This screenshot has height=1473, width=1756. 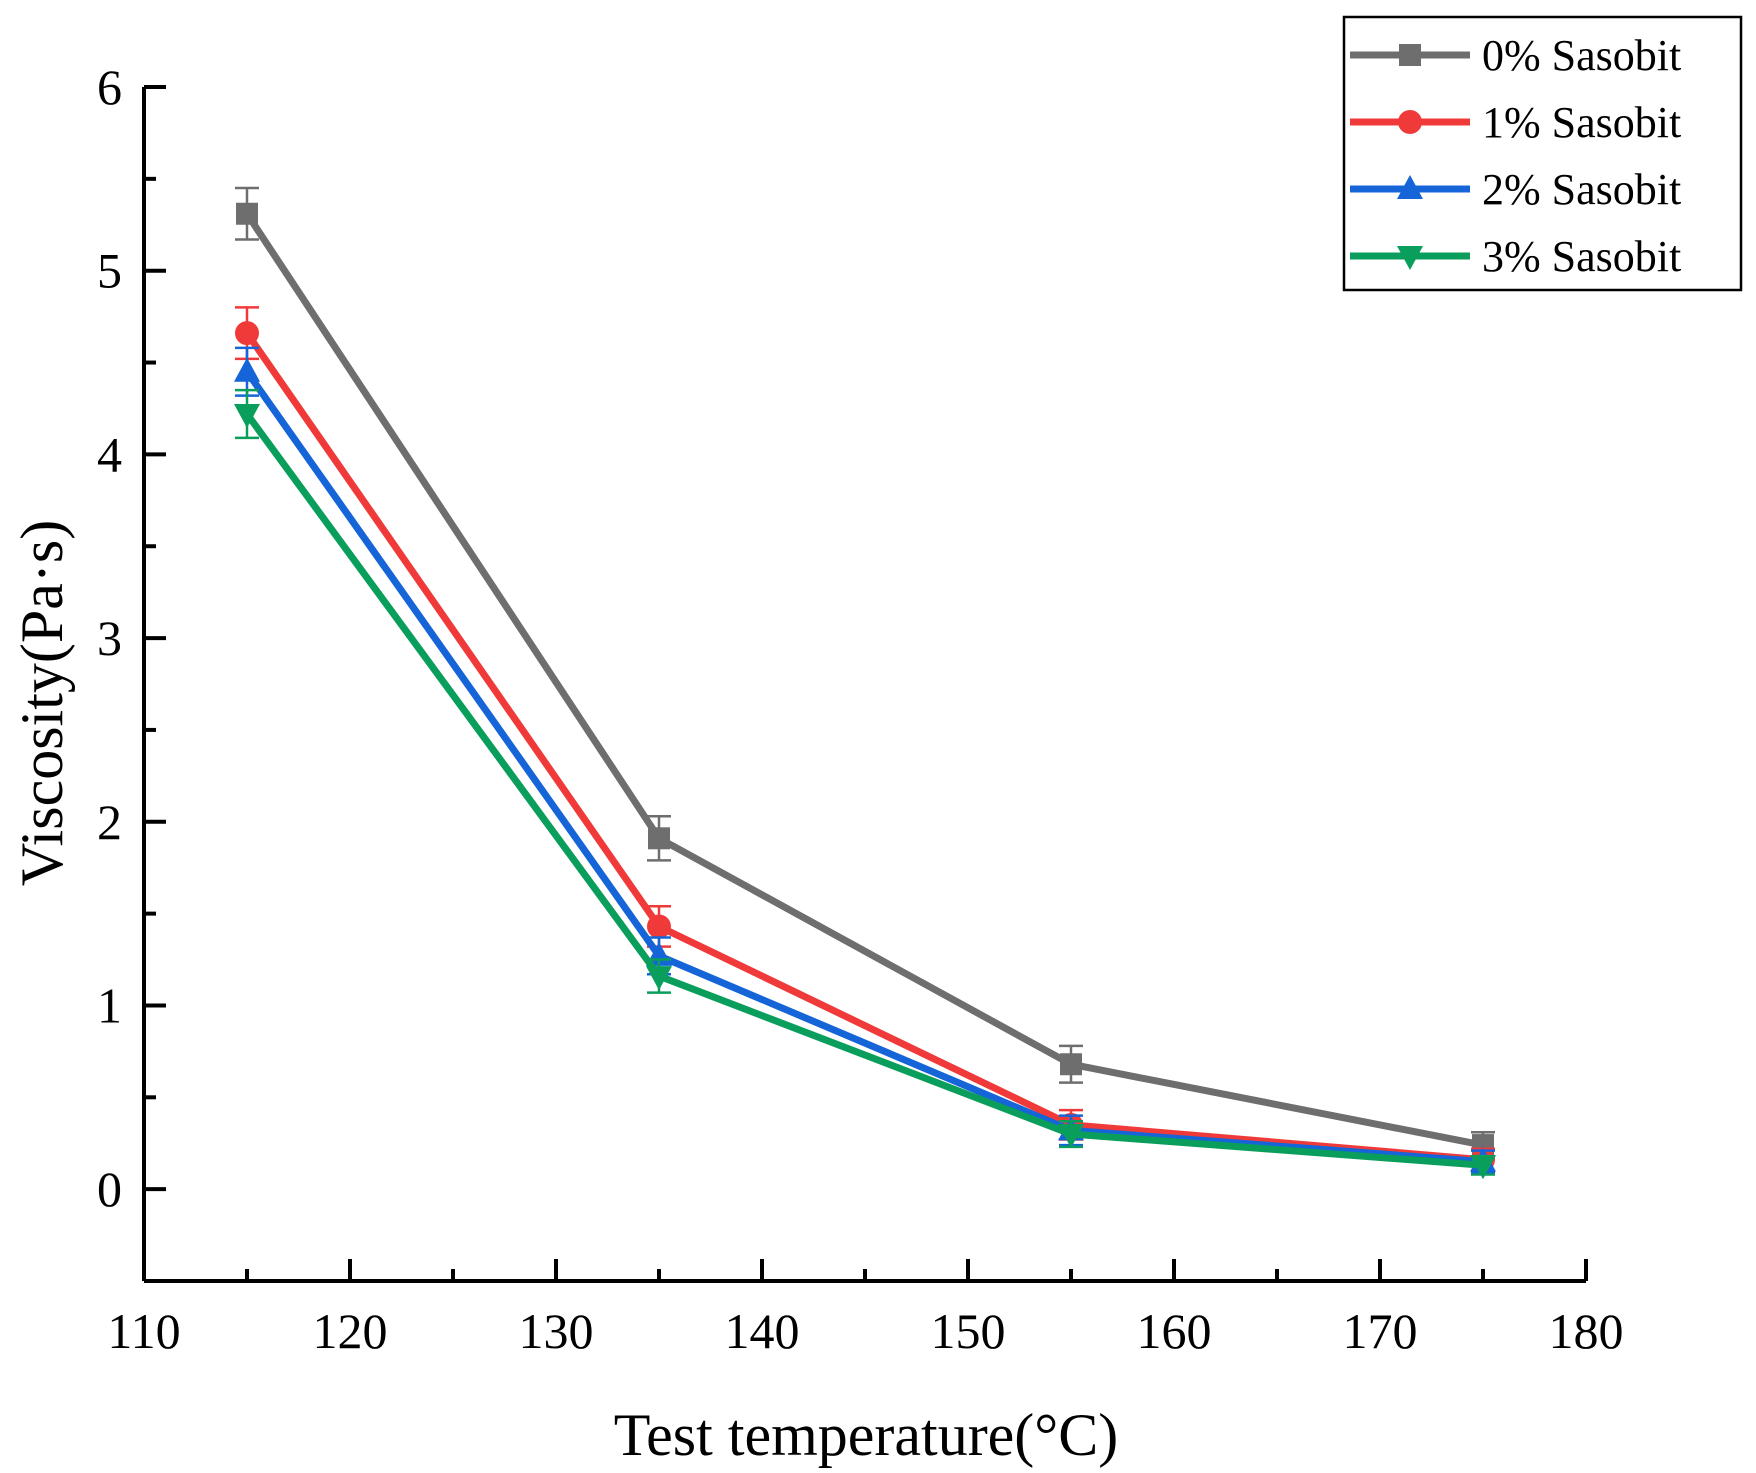 I want to click on legend-label: 3% Sasobit, so click(x=1581, y=256).